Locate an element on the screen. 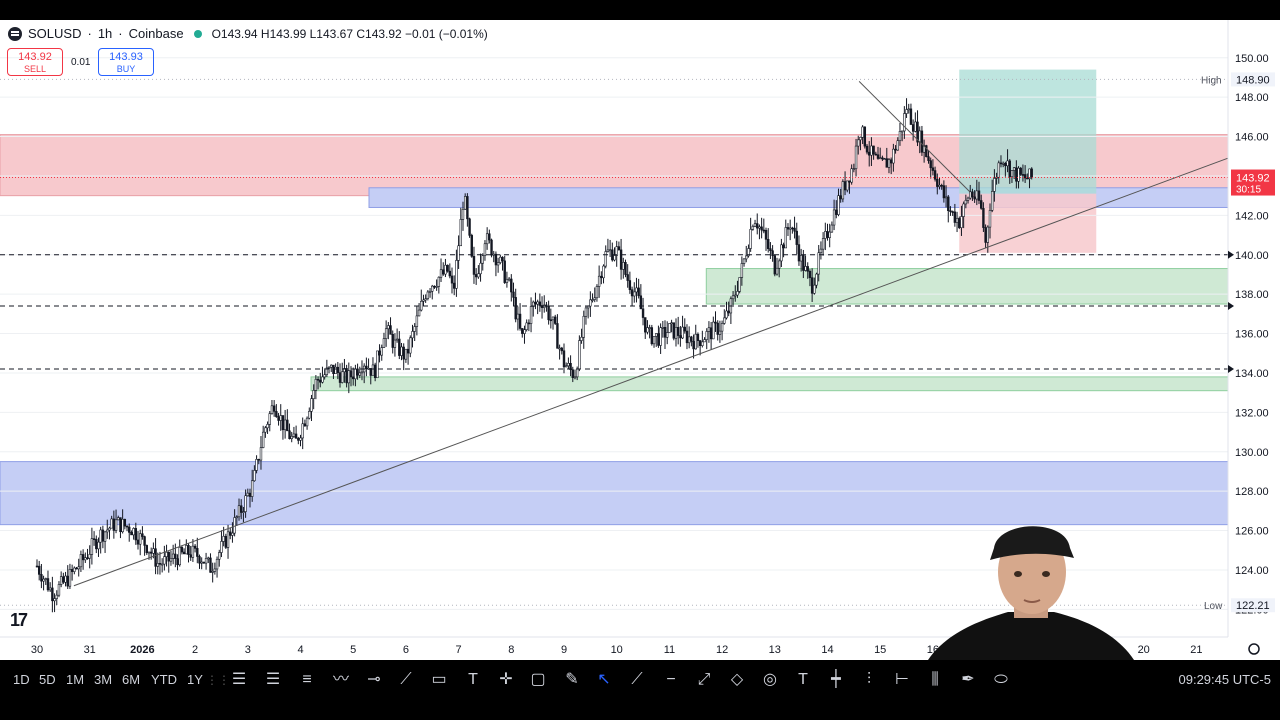 The height and width of the screenshot is (720, 1280). position-stop-zone is located at coordinates (1028, 223).